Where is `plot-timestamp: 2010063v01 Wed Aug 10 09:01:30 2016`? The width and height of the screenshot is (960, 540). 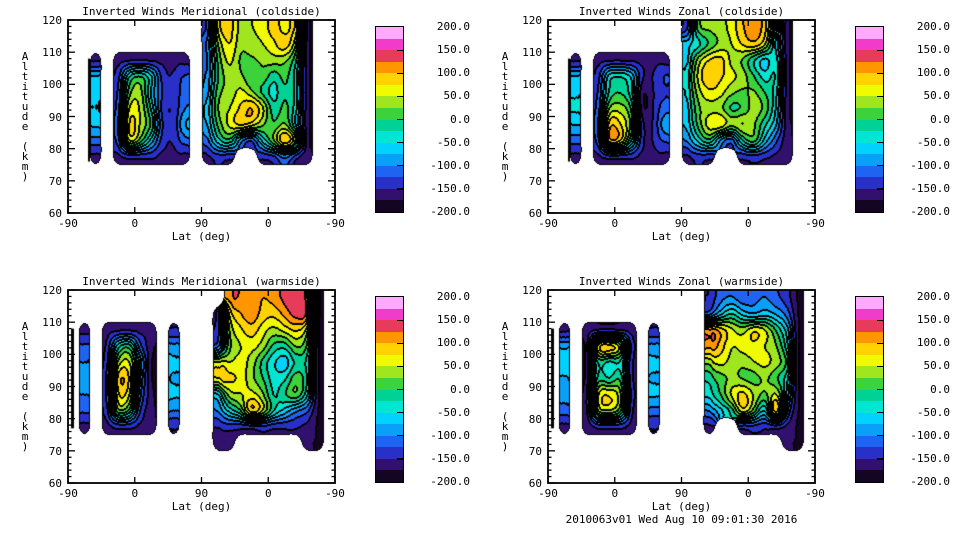 plot-timestamp: 2010063v01 Wed Aug 10 09:01:30 2016 is located at coordinates (681, 519).